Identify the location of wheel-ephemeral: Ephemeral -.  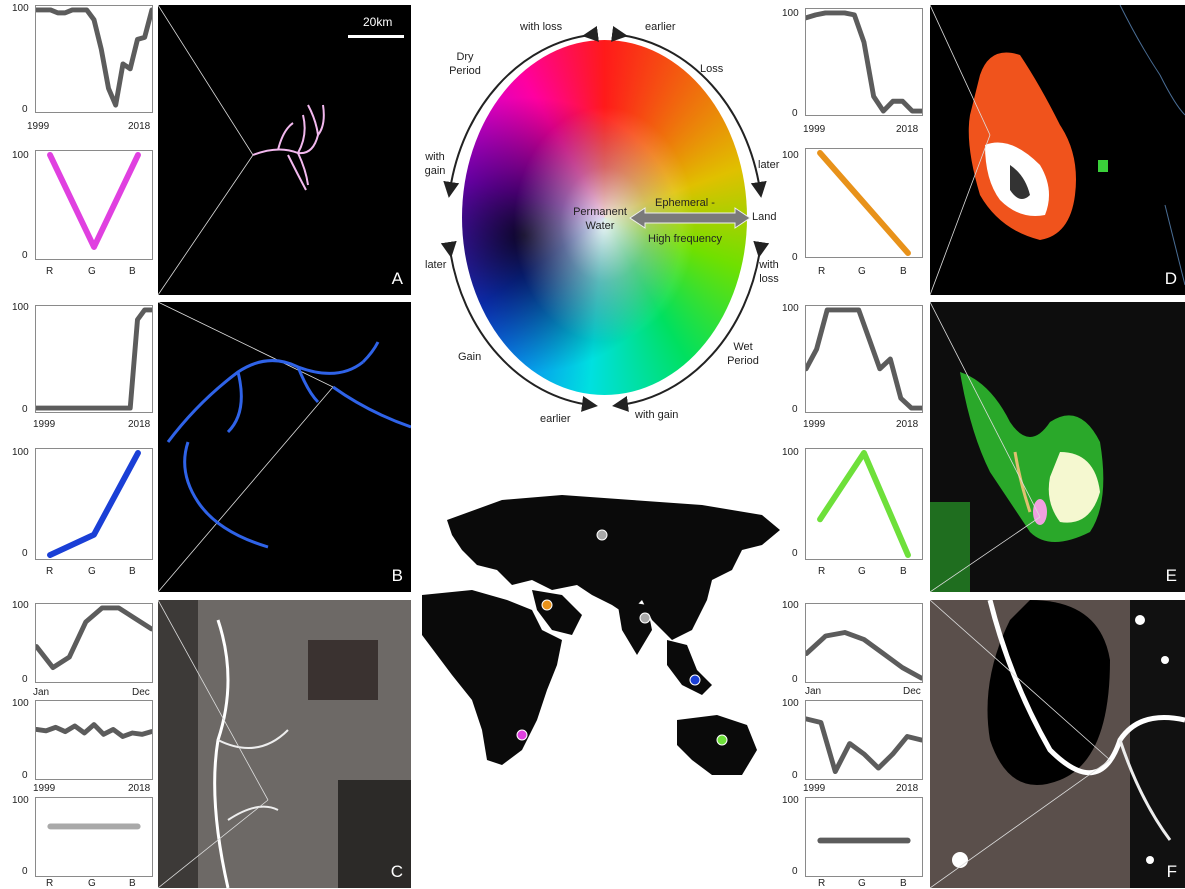
(685, 203).